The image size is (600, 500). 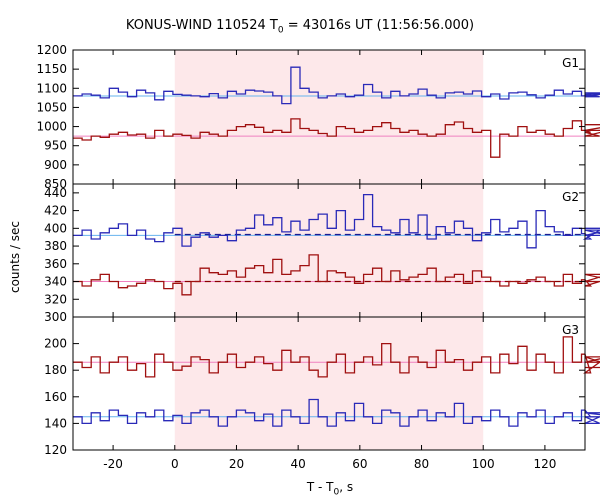 I want to click on panel-label: G3, so click(x=570, y=330).